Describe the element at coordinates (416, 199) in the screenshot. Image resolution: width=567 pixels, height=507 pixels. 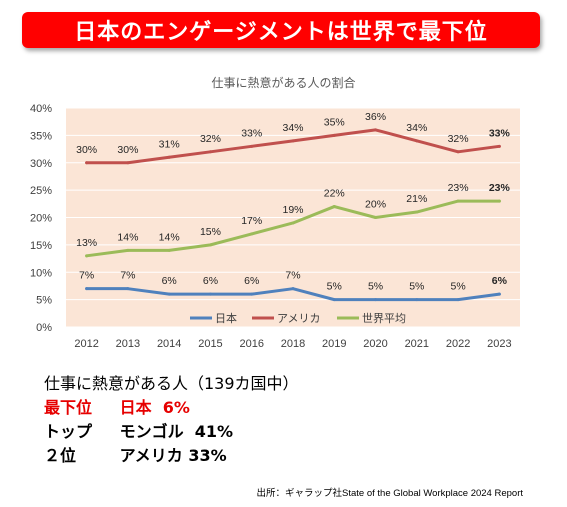
I see `data-label: 21%` at that location.